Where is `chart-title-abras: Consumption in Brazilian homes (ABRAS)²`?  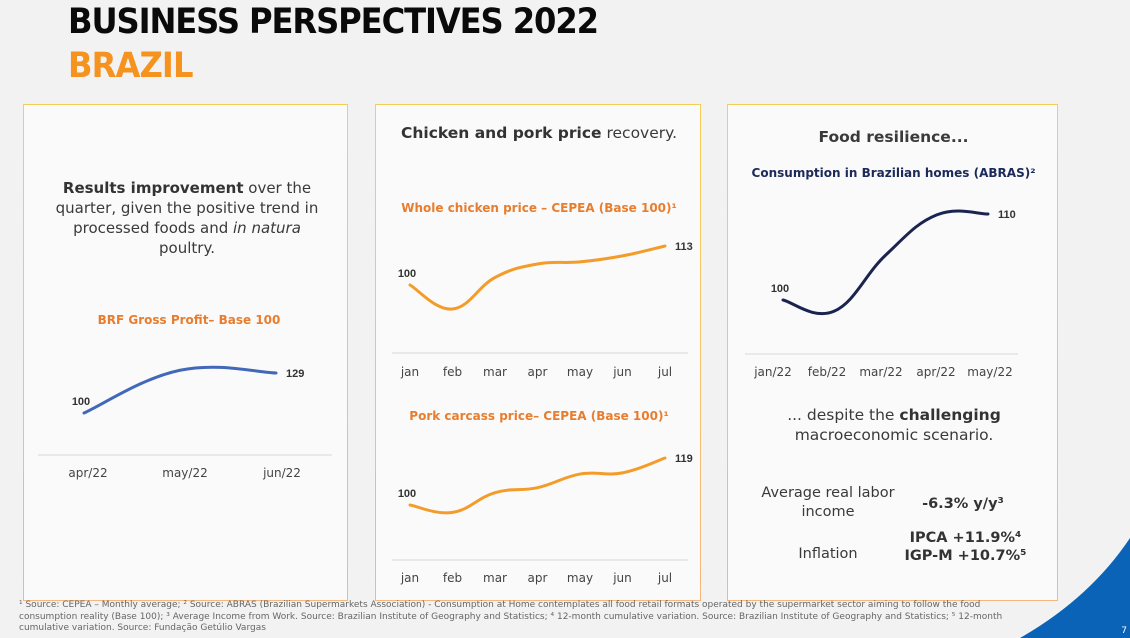
chart-title-abras: Consumption in Brazilian homes (ABRAS)² is located at coordinates (893, 173).